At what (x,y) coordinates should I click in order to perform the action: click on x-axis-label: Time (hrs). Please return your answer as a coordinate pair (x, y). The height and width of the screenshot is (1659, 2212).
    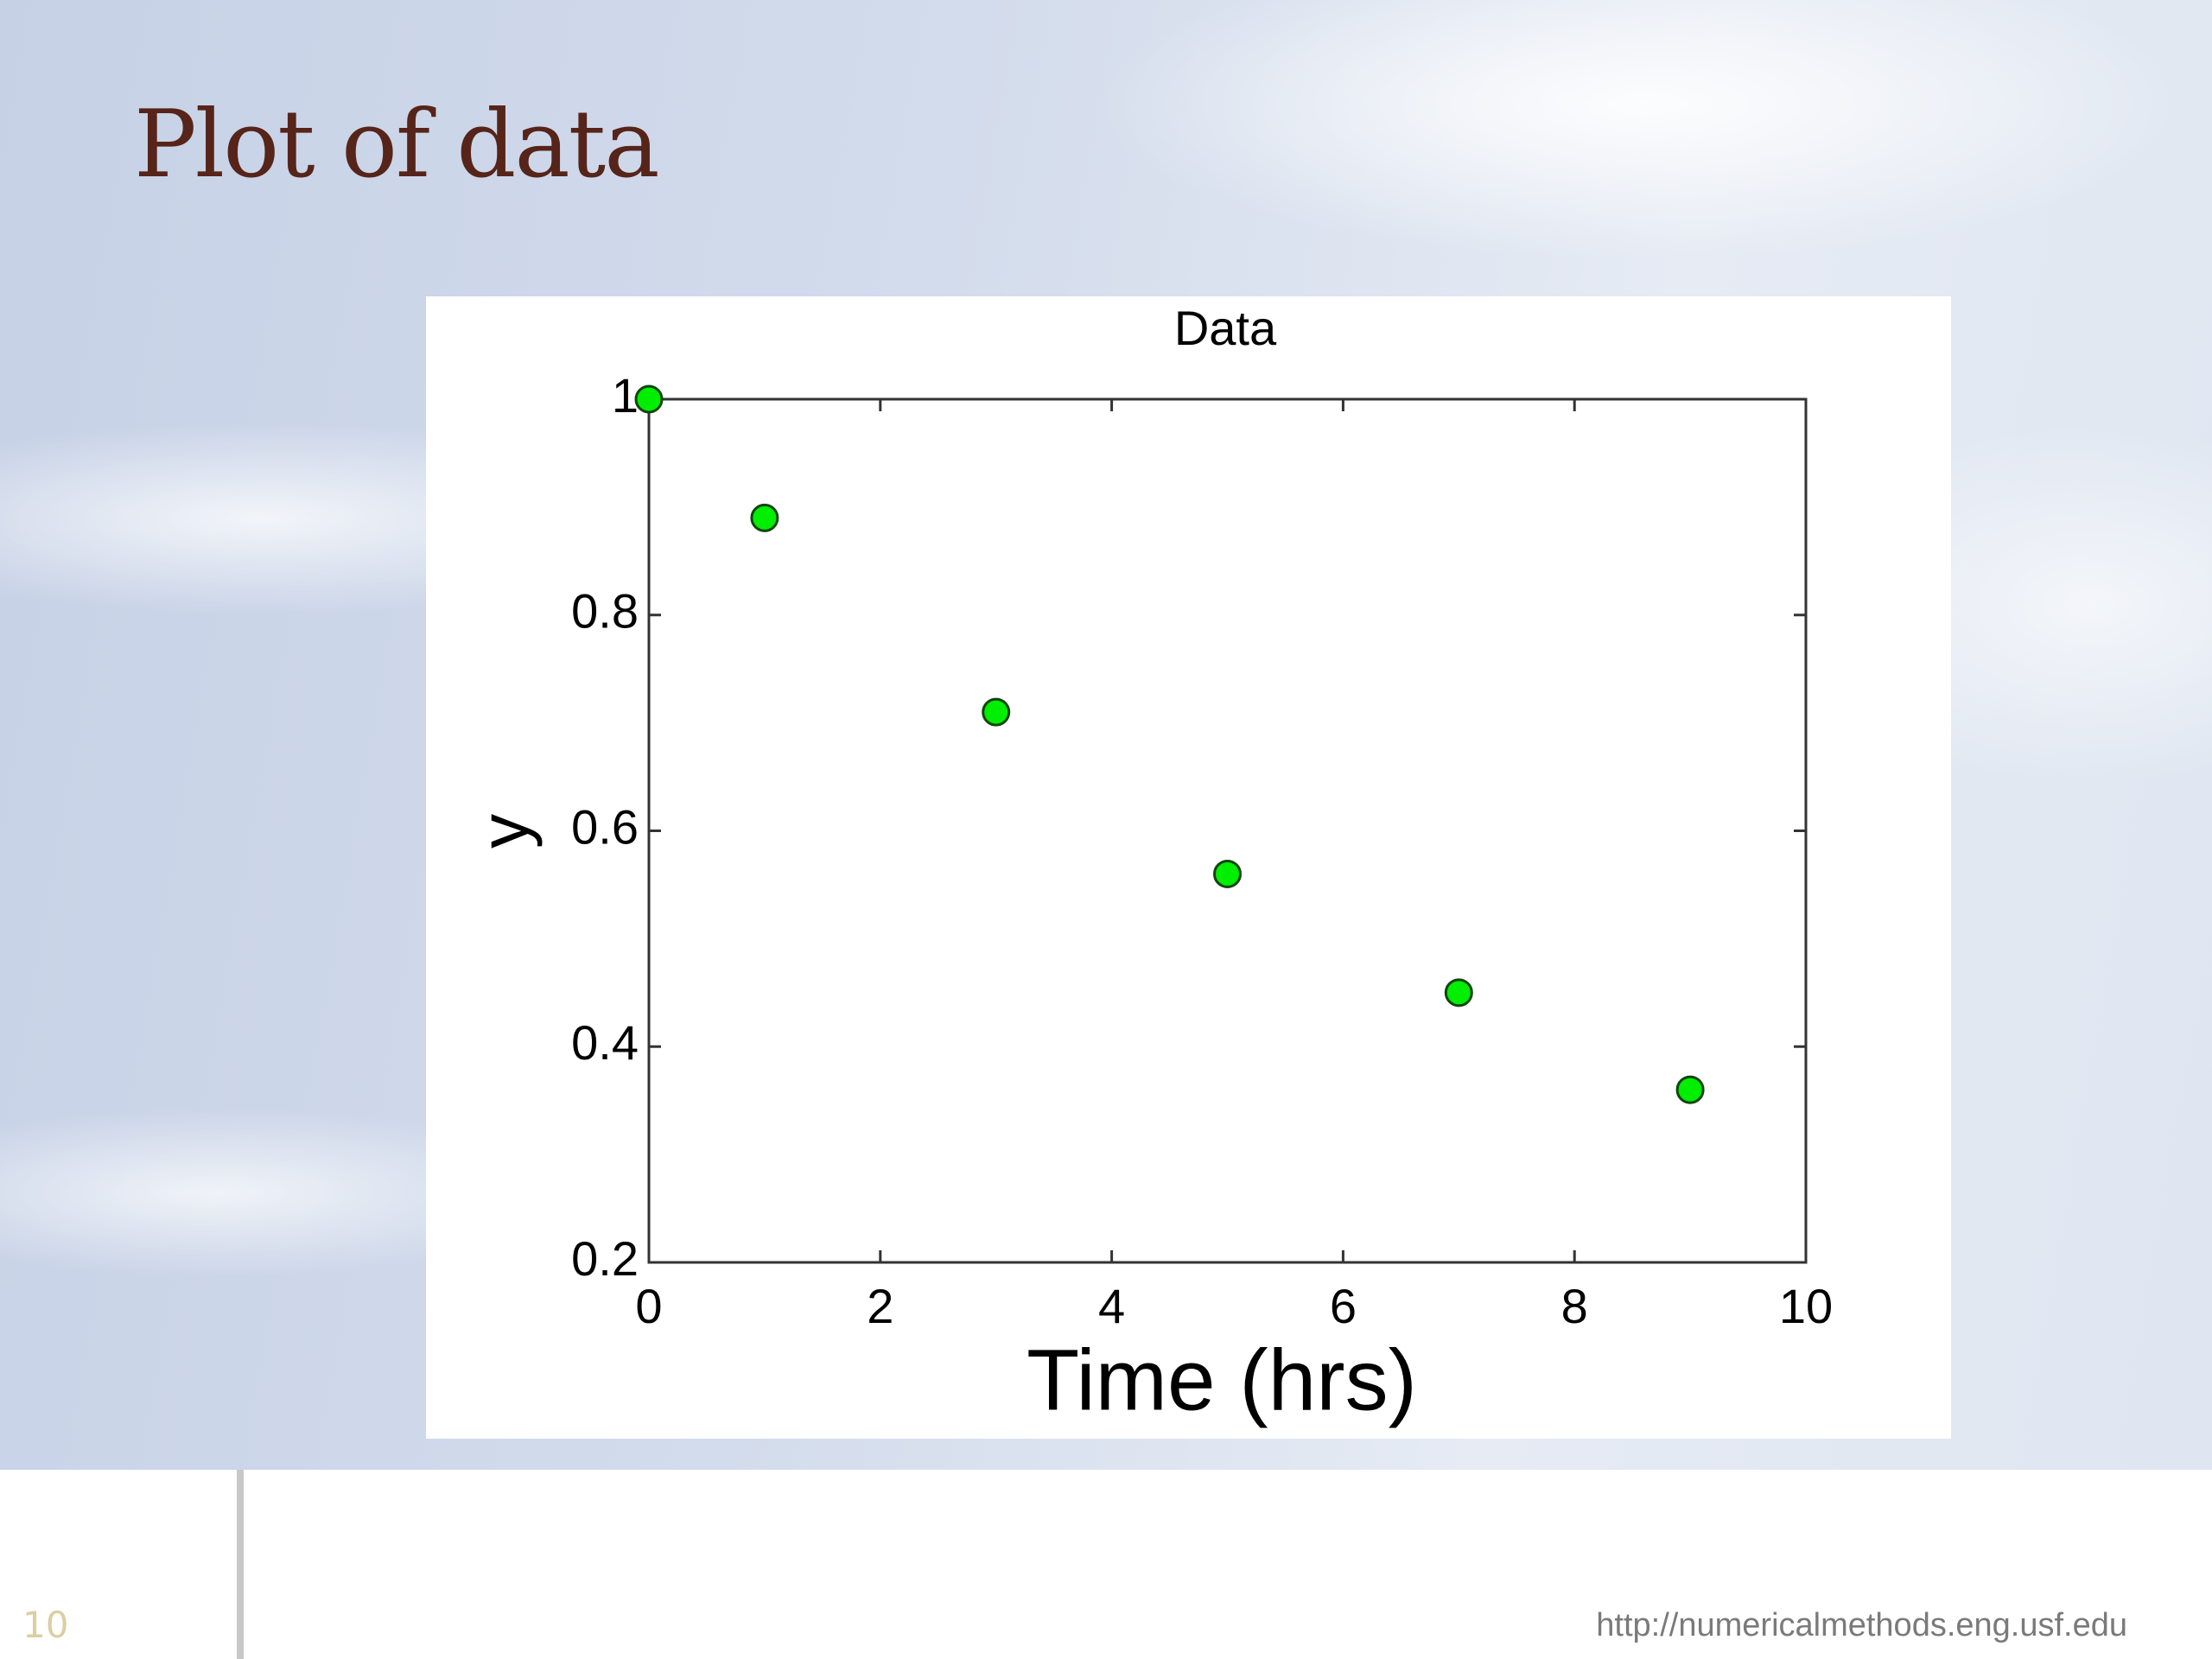
    Looking at the image, I should click on (1222, 1380).